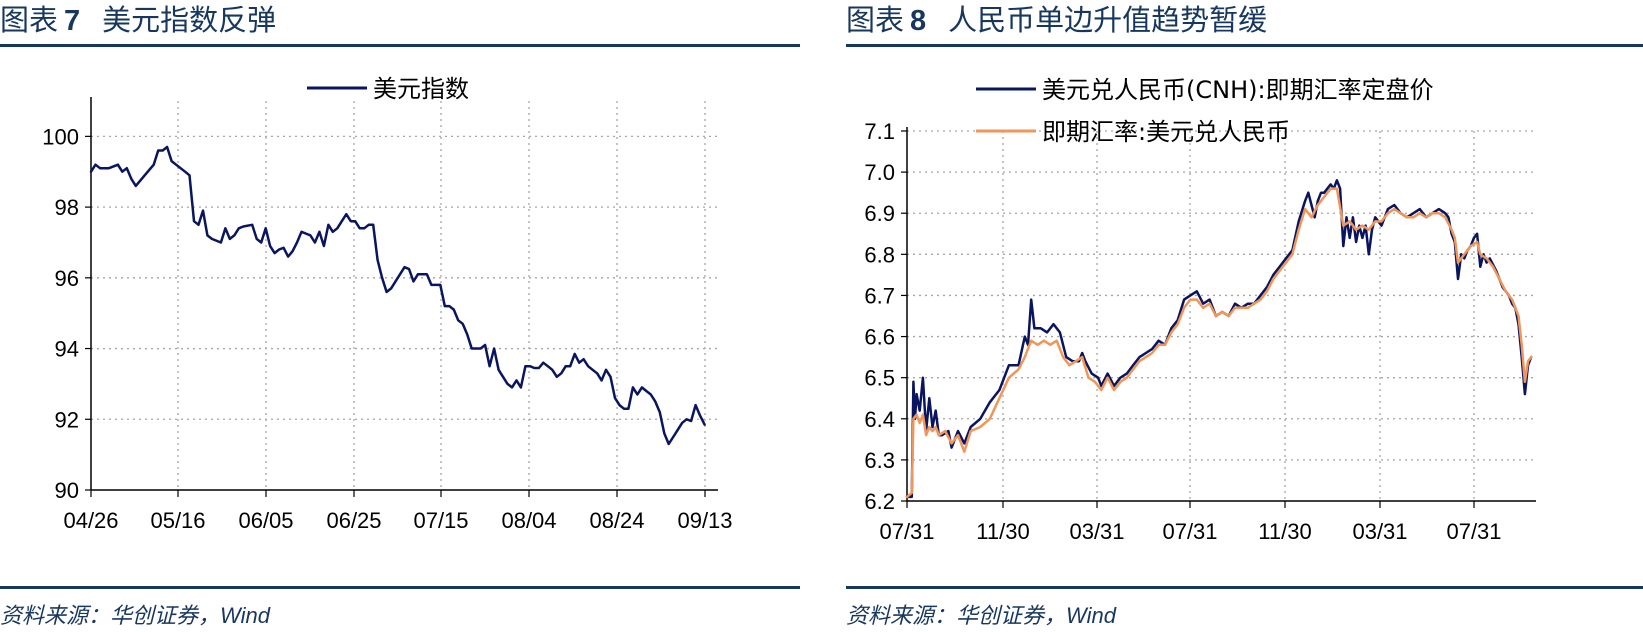 This screenshot has height=632, width=1643. I want to click on y-tick-label: 94, so click(67, 349).